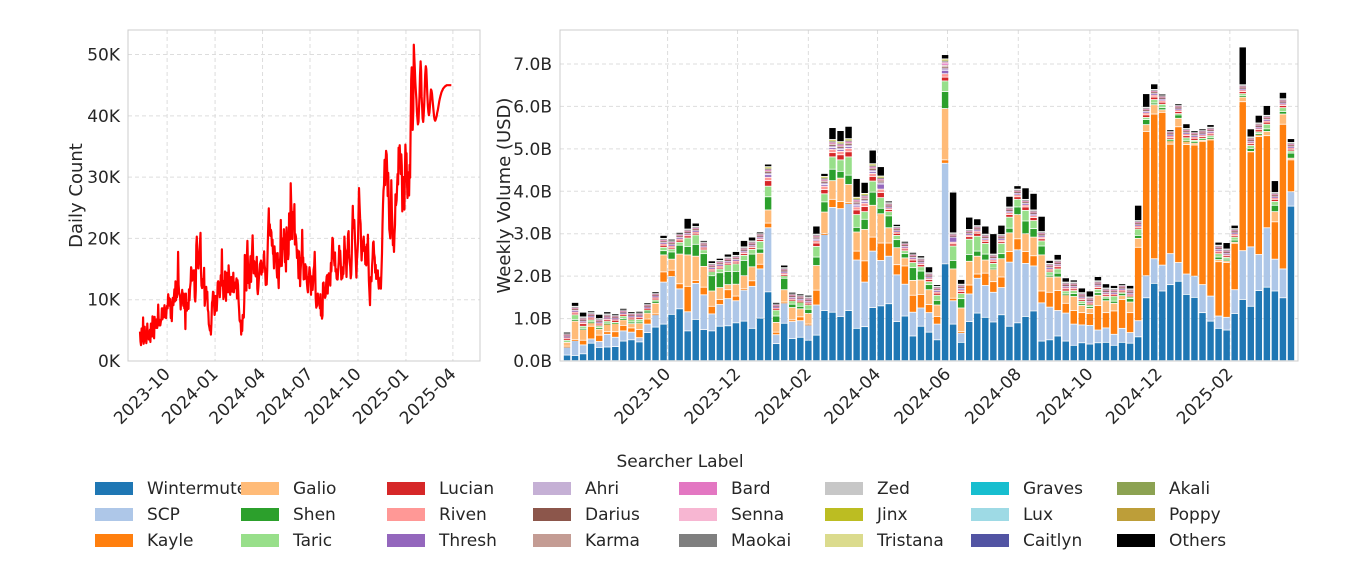 The height and width of the screenshot is (580, 1350). What do you see at coordinates (260, 540) in the screenshot?
I see `legend-swatch-taric` at bounding box center [260, 540].